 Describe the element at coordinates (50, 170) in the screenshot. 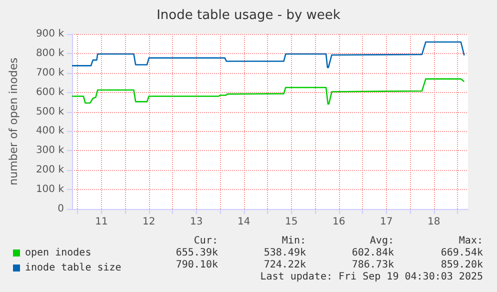

I see `y-tick-label: 200 k` at that location.